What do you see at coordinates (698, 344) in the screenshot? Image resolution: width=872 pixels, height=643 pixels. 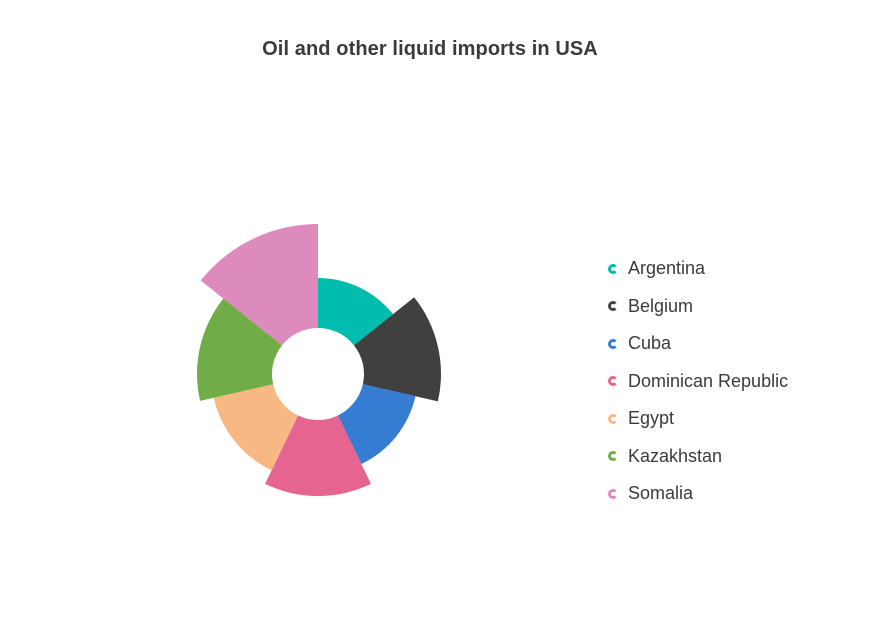 I see `legend-item-cuba: Cuba` at bounding box center [698, 344].